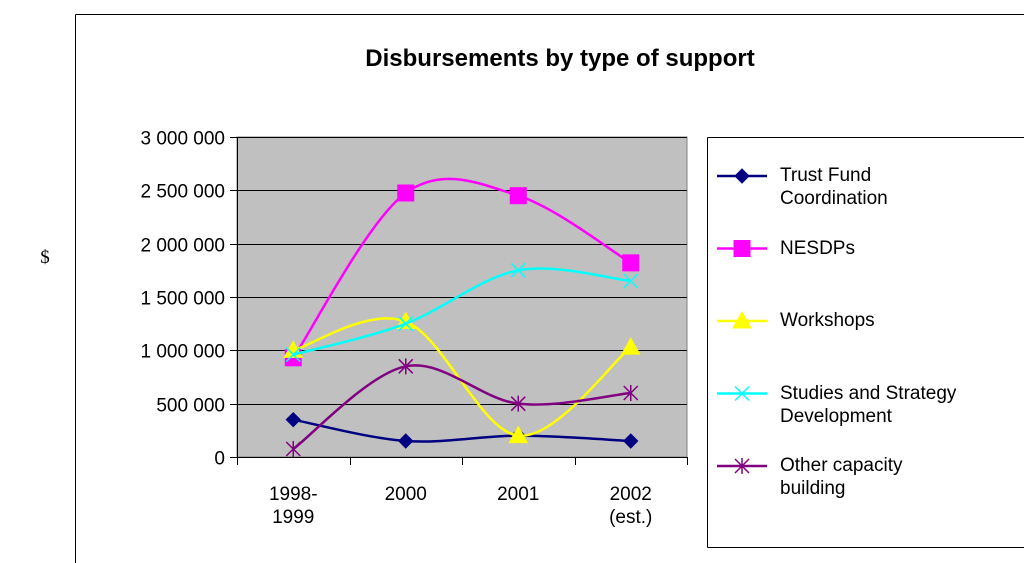 The image size is (1024, 563). What do you see at coordinates (631, 506) in the screenshot?
I see `x-tick-label: 2002 (est.)` at bounding box center [631, 506].